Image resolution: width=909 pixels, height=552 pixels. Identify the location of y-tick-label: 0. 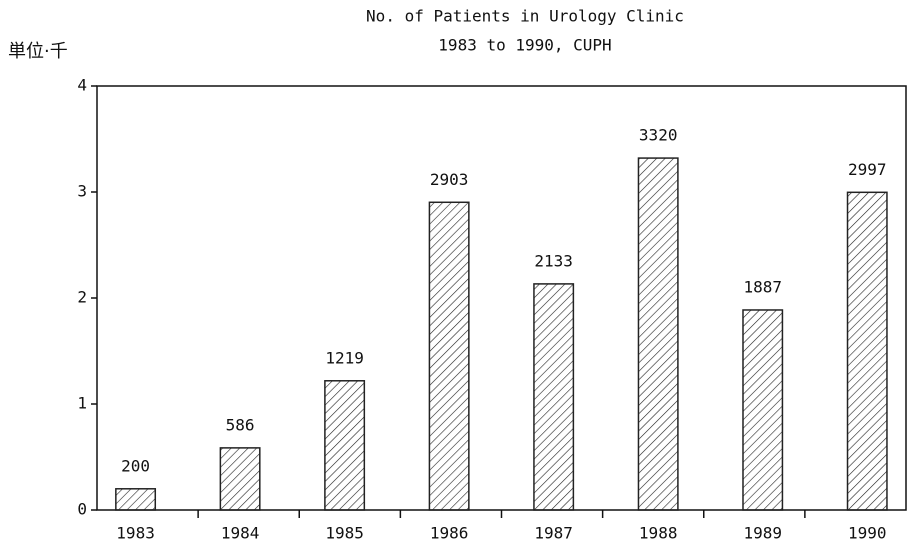
(82, 509).